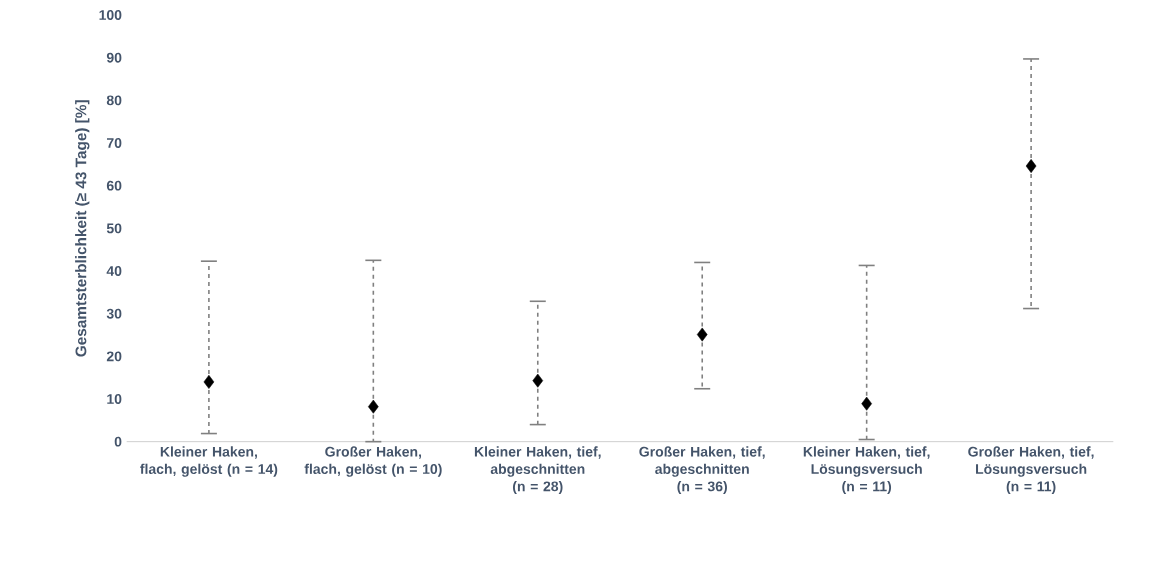 This screenshot has height=575, width=1158. What do you see at coordinates (373, 461) in the screenshot?
I see `x-tick-label: Großer Haken, flach, gelöst (n = 10)` at bounding box center [373, 461].